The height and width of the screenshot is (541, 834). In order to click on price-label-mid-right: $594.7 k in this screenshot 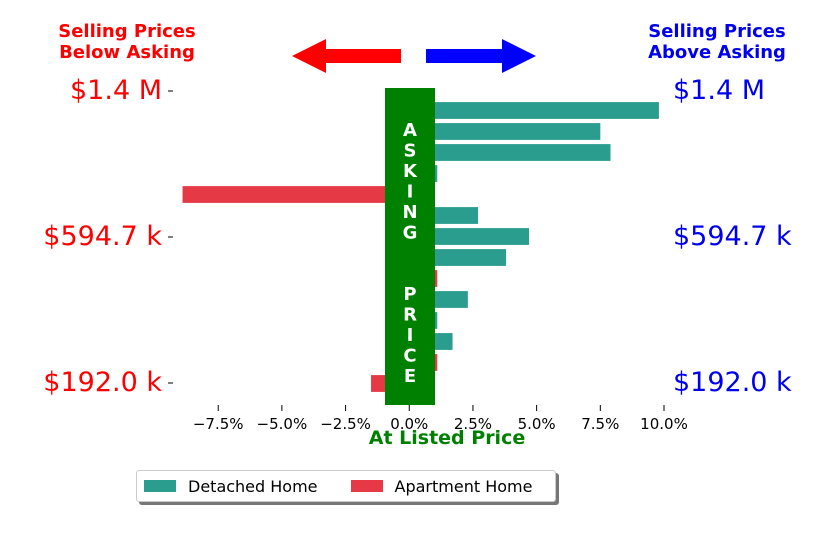, I will do `click(732, 236)`.